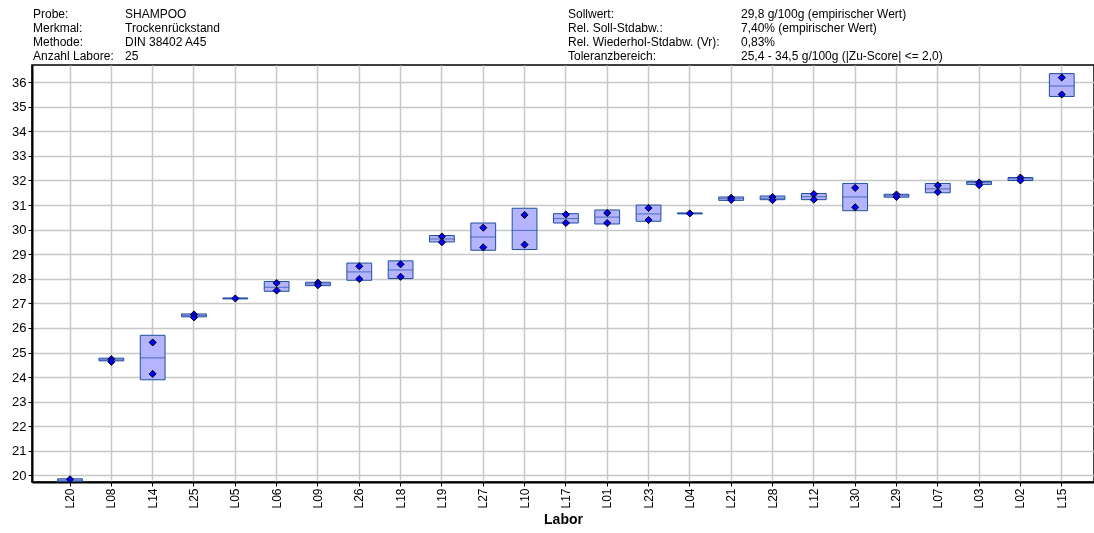  What do you see at coordinates (19, 180) in the screenshot?
I see `y-tick-label: 32` at bounding box center [19, 180].